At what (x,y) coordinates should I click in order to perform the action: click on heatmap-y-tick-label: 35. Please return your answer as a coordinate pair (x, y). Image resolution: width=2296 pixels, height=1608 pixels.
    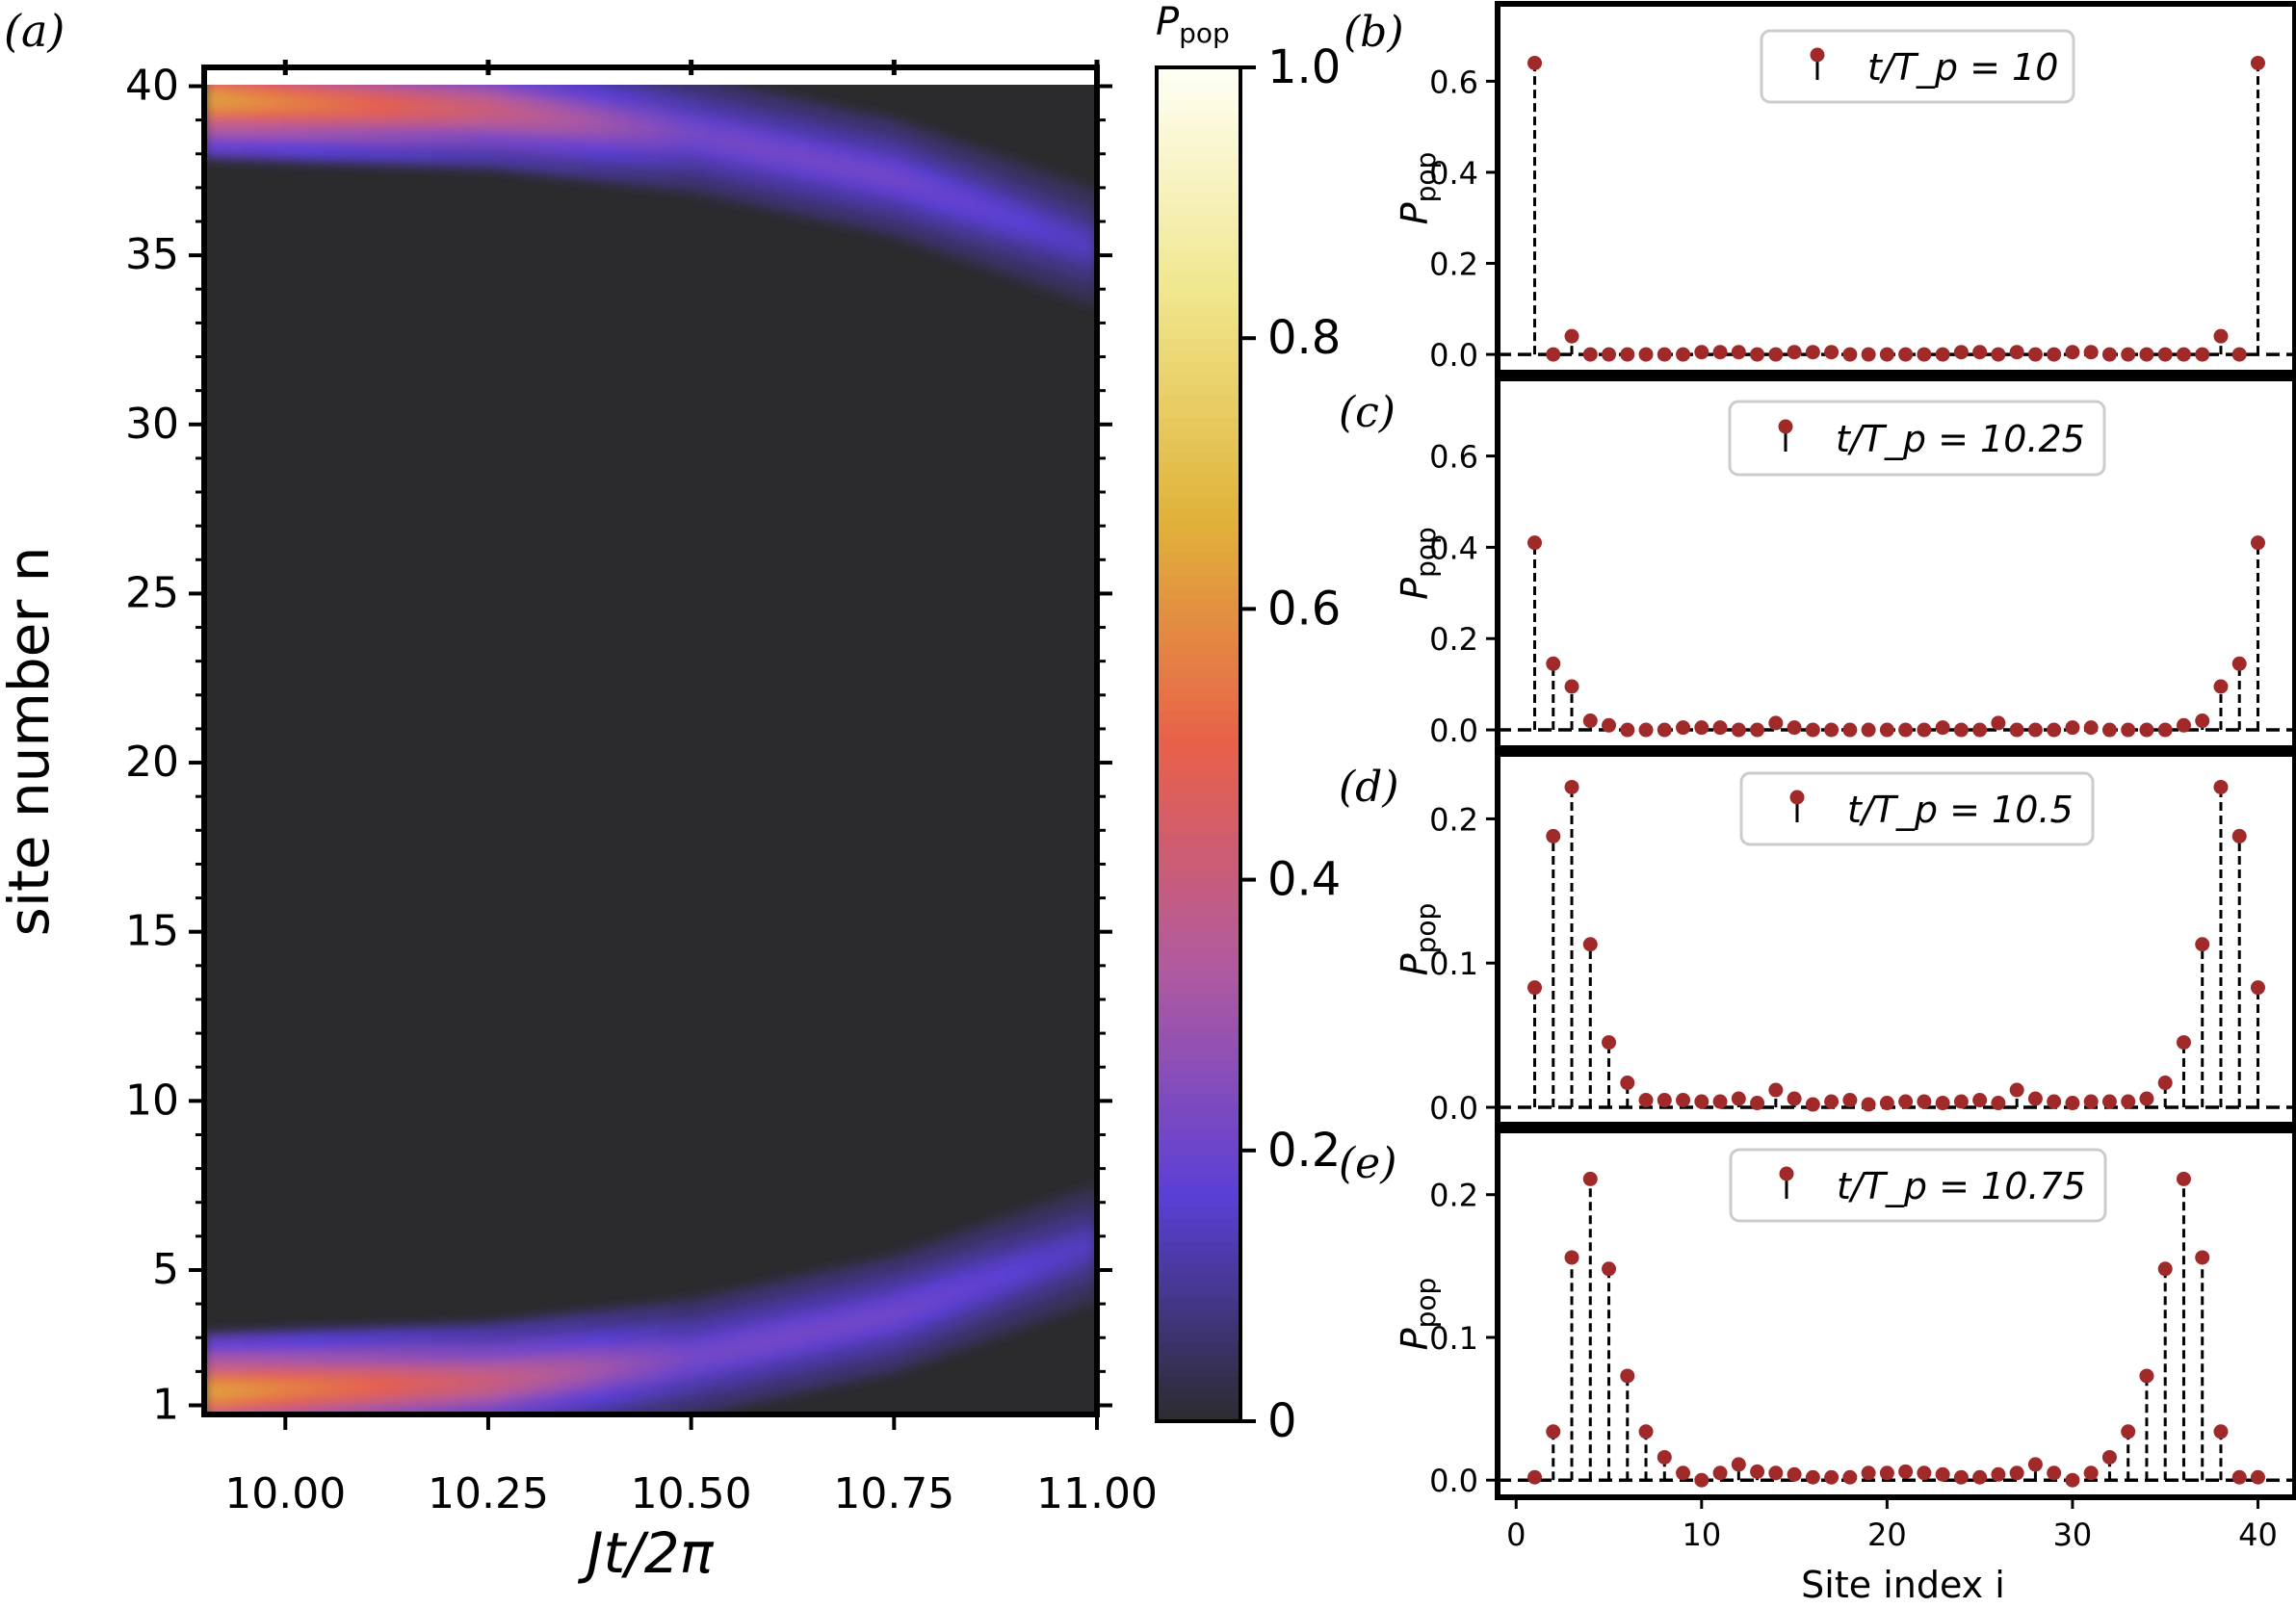
    Looking at the image, I should click on (152, 254).